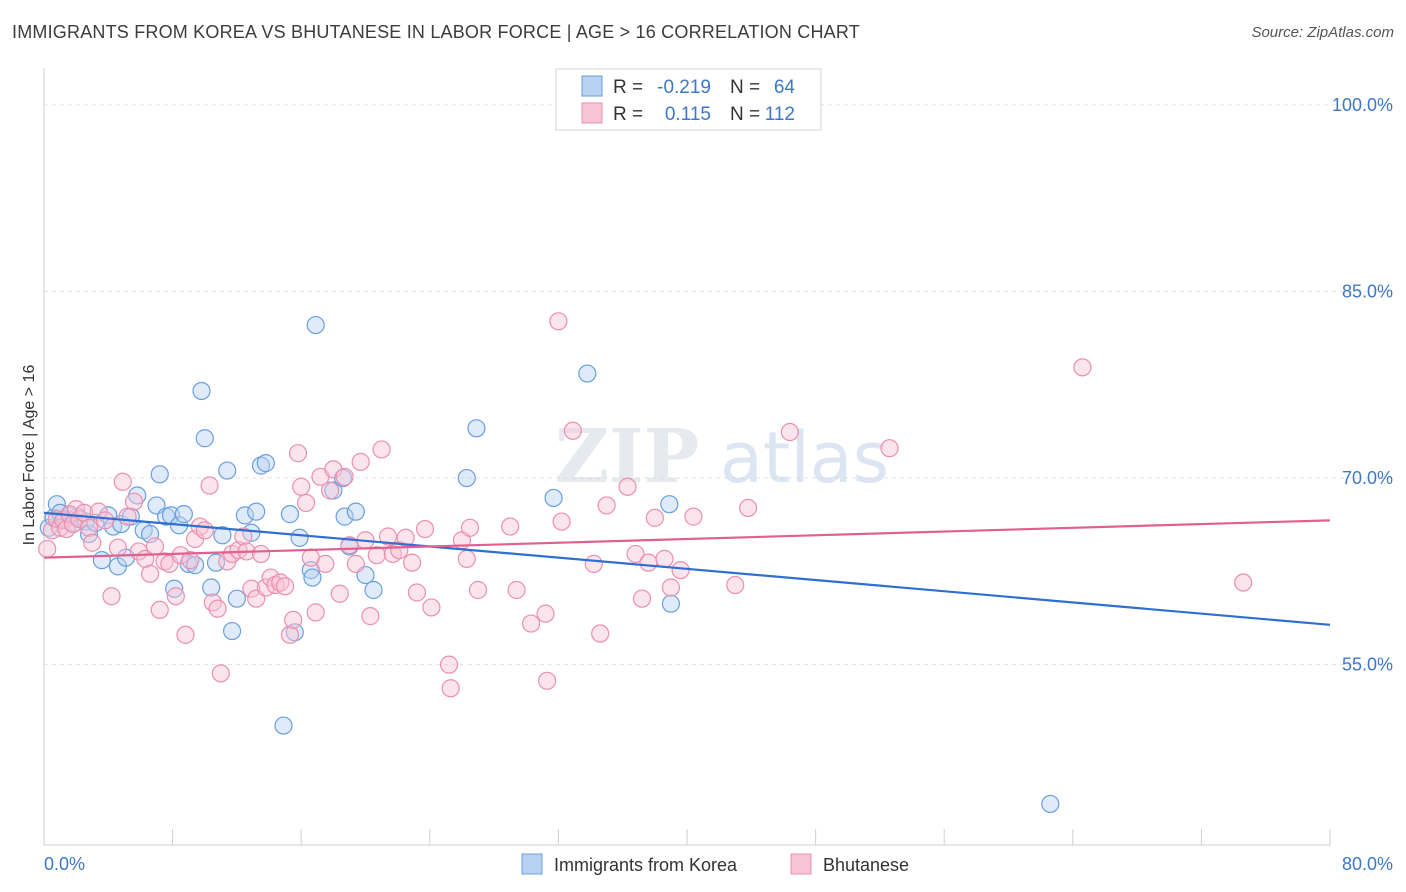 The width and height of the screenshot is (1406, 892). Describe the element at coordinates (627, 457) in the screenshot. I see `watermark-zip: ZIP` at that location.